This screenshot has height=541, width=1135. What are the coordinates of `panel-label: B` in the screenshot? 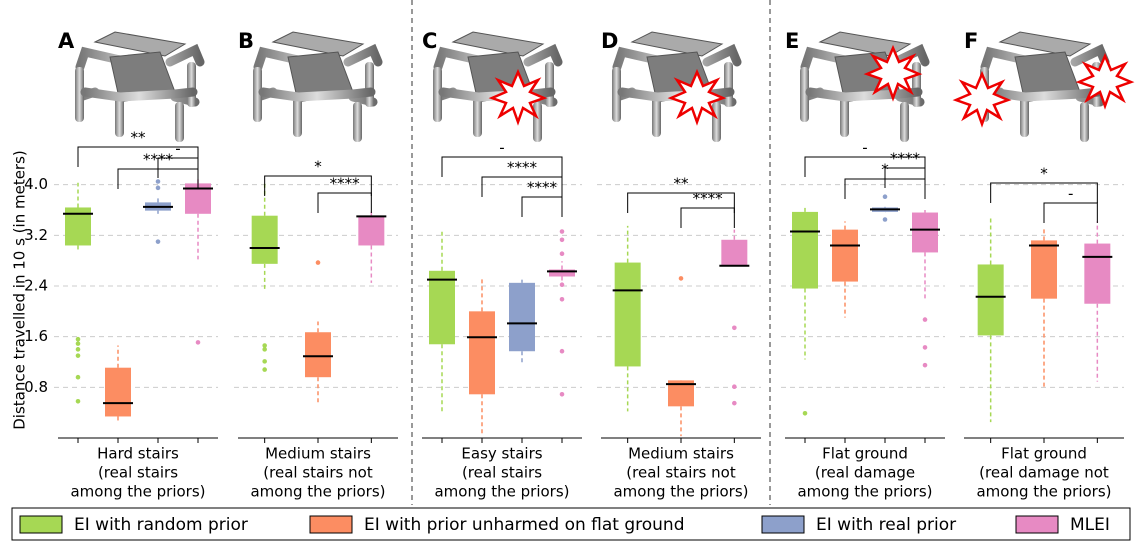 It's located at (246, 41).